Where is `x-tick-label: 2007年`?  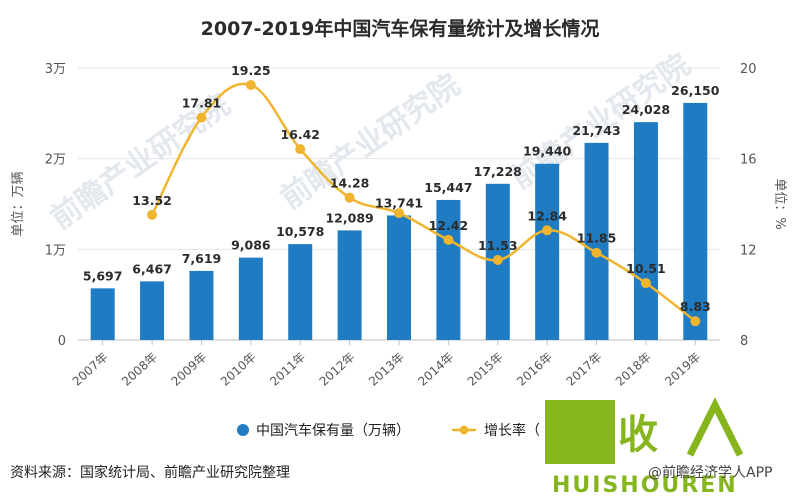 x-tick-label: 2007年 is located at coordinates (90, 369).